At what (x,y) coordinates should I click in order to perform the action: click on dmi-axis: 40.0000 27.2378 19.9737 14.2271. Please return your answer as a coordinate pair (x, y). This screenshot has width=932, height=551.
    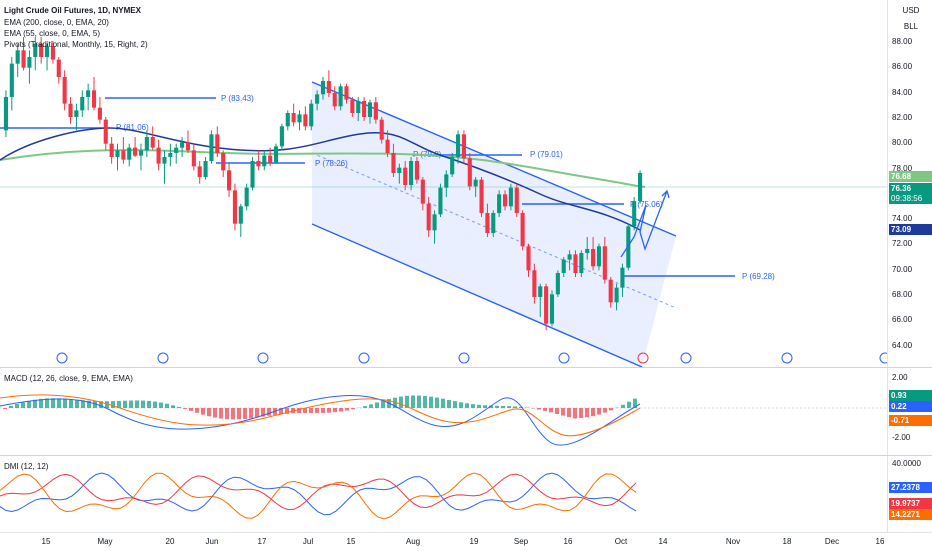
    Looking at the image, I should click on (909, 494).